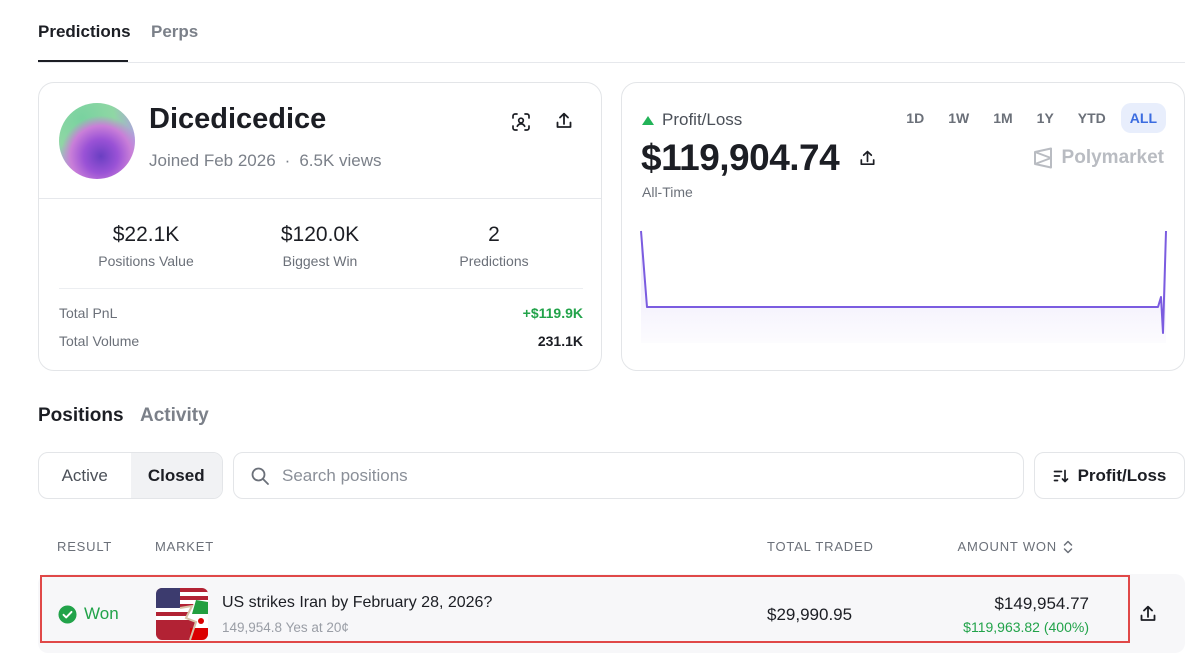  What do you see at coordinates (959, 118) in the screenshot?
I see `range-tab-1w: 1W` at bounding box center [959, 118].